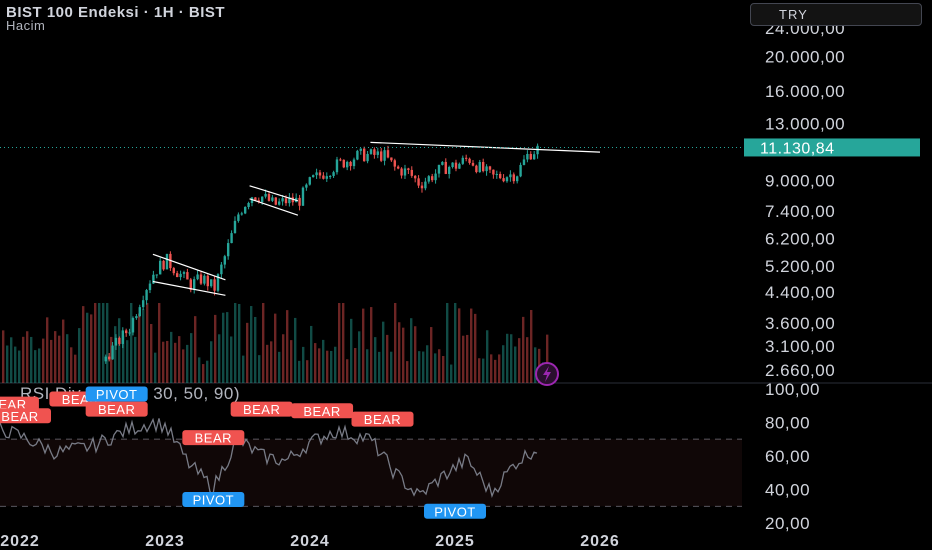 This screenshot has height=550, width=932. I want to click on chart-title: BIST 100 Endeksi · 1H · BIST, so click(116, 12).